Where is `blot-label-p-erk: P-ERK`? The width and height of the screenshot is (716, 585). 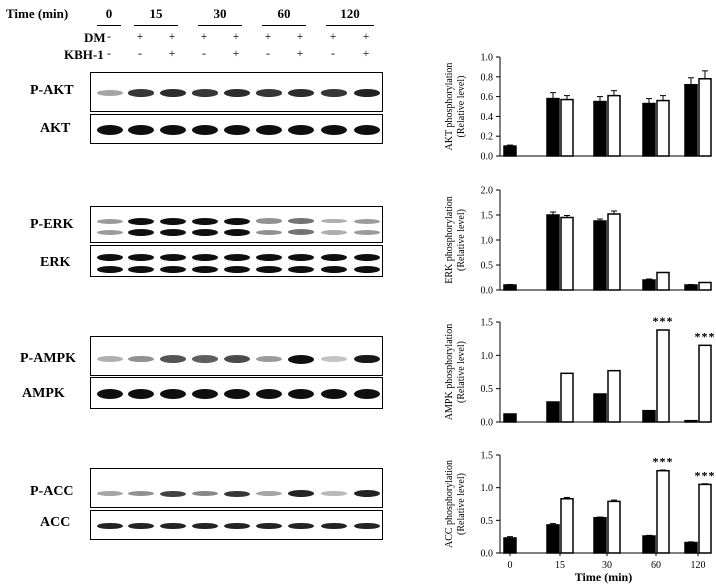
blot-label-p-erk: P-ERK is located at coordinates (52, 224).